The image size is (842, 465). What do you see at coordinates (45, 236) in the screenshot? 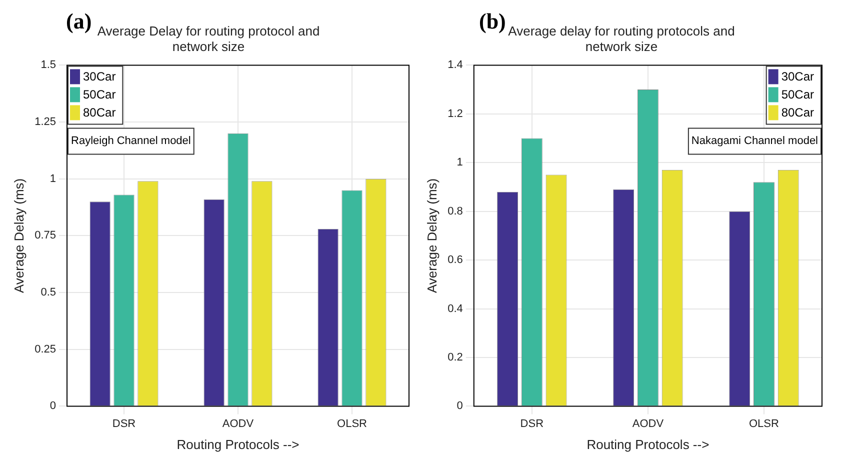
I see `y-tick-label: 0.75` at bounding box center [45, 236].